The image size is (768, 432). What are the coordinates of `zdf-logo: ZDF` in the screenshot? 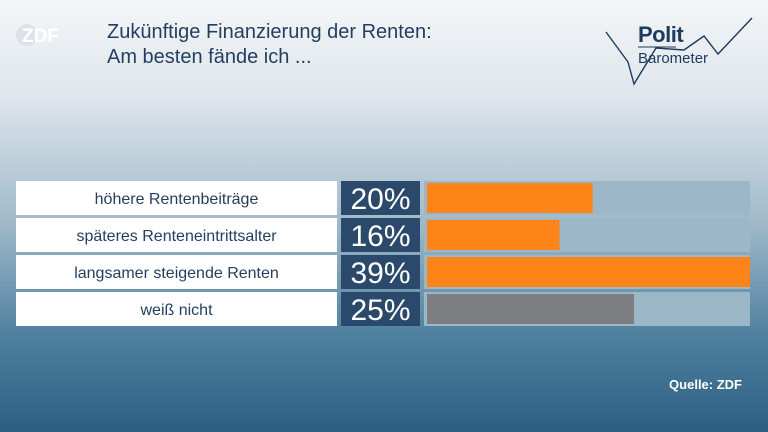 It's located at (37, 35).